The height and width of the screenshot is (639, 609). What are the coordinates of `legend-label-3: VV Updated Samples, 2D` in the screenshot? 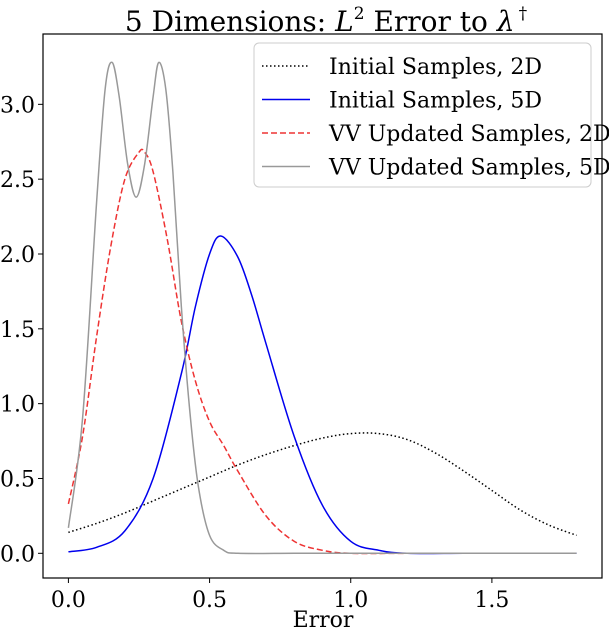 It's located at (468, 134).